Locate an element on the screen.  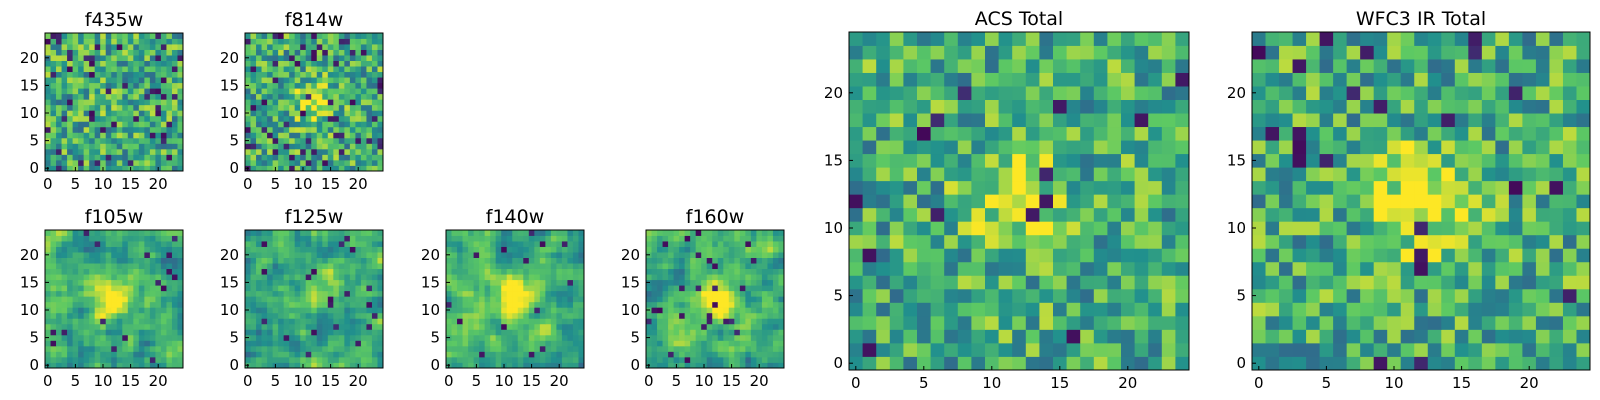
axes-frame is located at coordinates (314, 299).